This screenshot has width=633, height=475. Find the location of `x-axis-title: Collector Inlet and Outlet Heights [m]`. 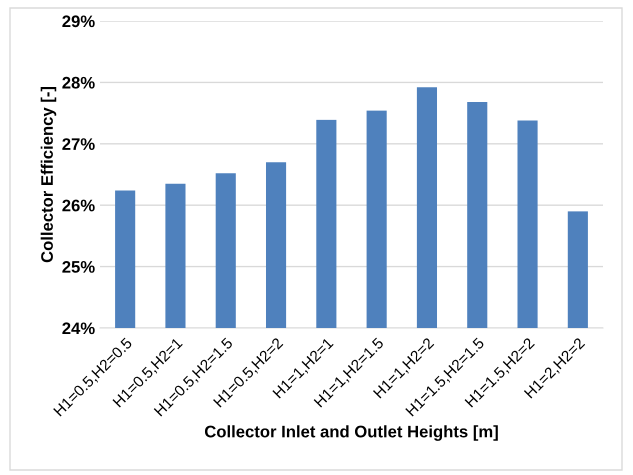

x-axis-title: Collector Inlet and Outlet Heights [m] is located at coordinates (351, 433).